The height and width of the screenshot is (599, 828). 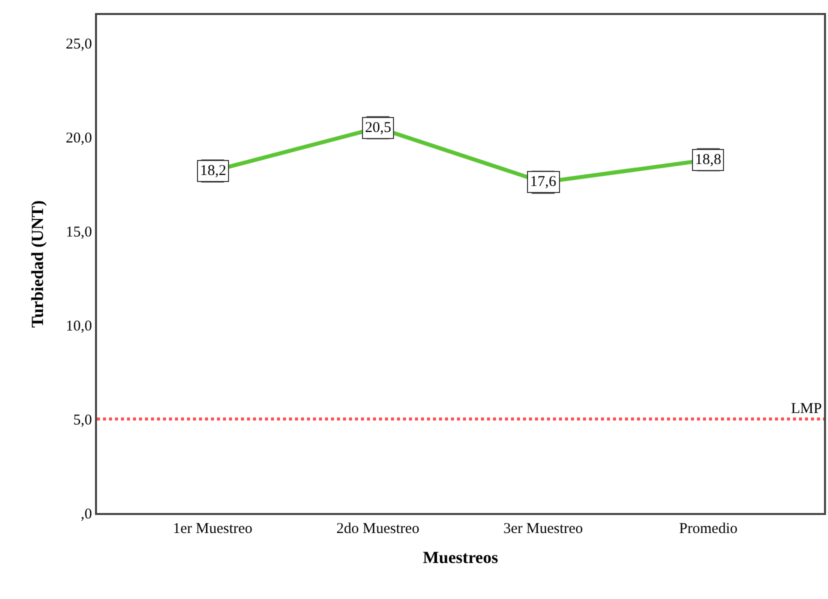 I want to click on x-tick-label: 1er Muestreo, so click(x=212, y=529).